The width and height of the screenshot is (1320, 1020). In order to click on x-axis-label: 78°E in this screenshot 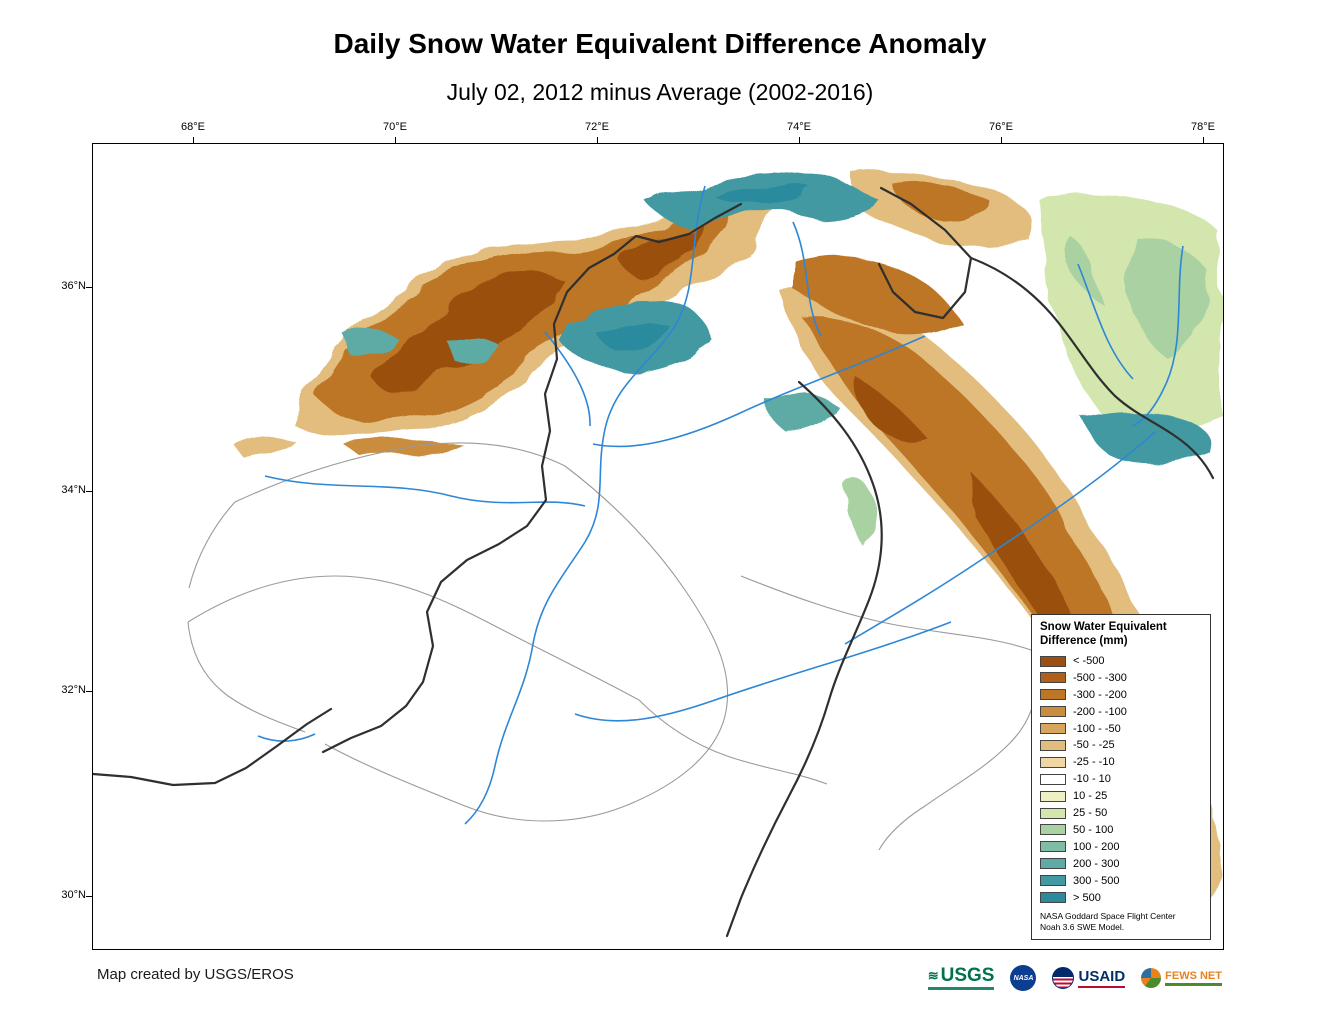, I will do `click(1203, 127)`.